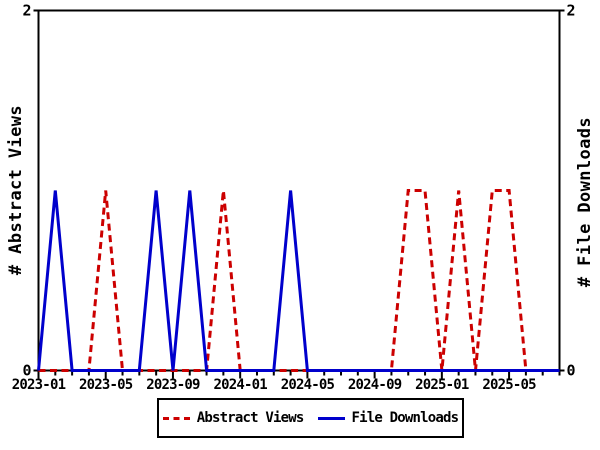 This screenshot has height=450, width=600. I want to click on y-right-tick-label: 0, so click(571, 371).